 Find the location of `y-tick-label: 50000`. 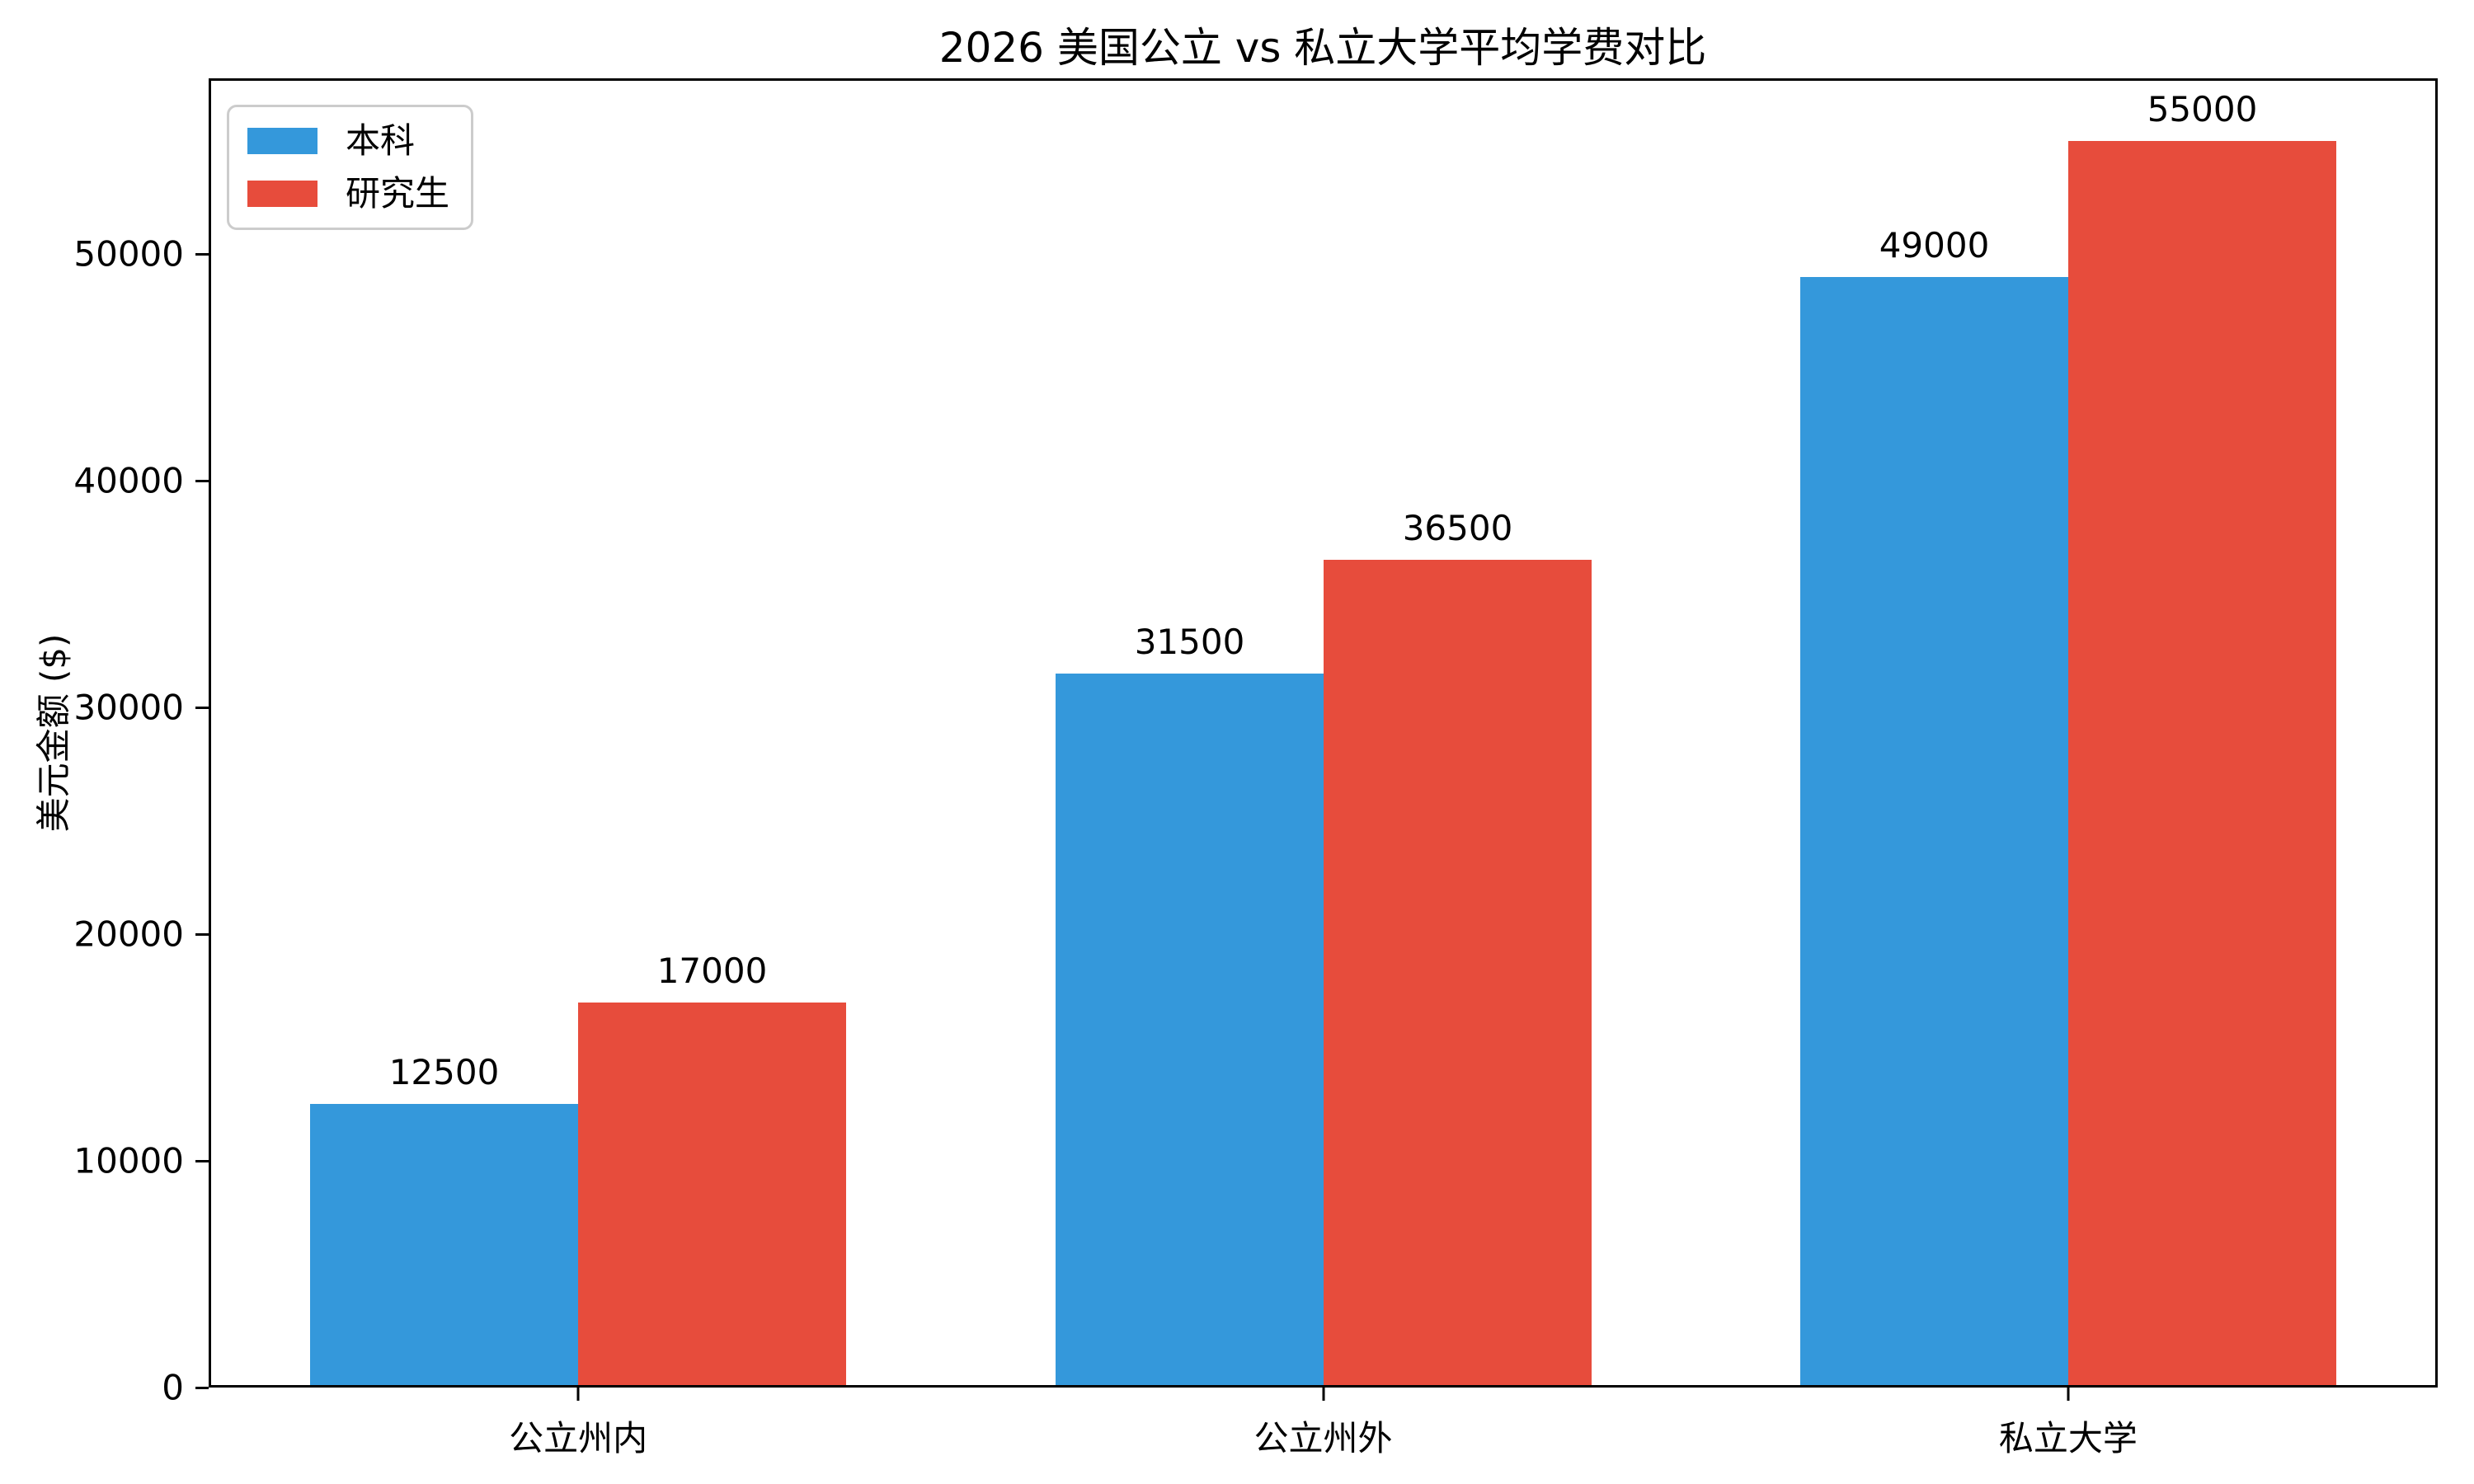

y-tick-label: 50000 is located at coordinates (128, 254).